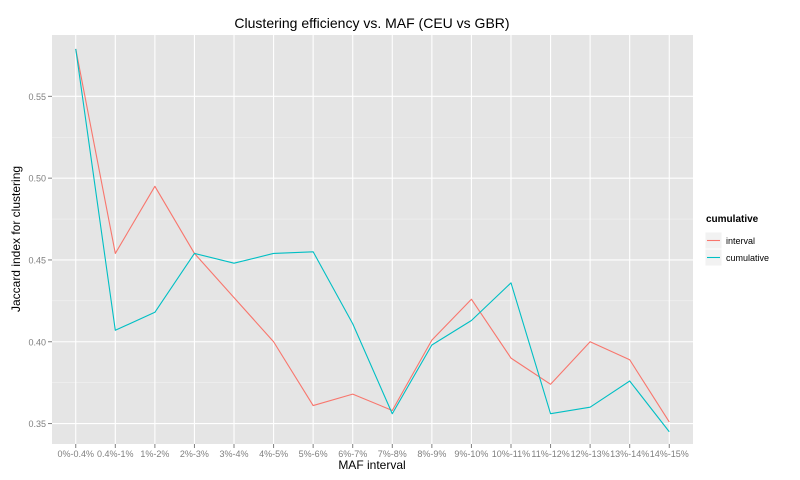 Image resolution: width=800 pixels, height=480 pixels. Describe the element at coordinates (629, 454) in the screenshot. I see `x-tick-label: 13%-14%` at that location.